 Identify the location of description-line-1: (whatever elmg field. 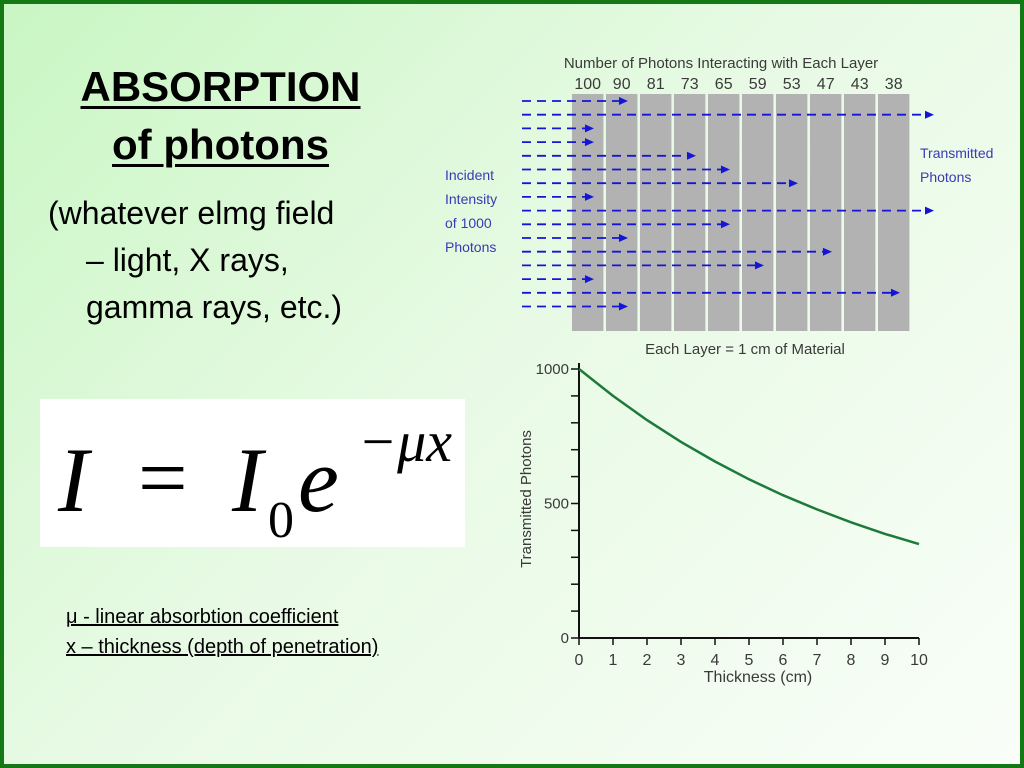
(191, 213).